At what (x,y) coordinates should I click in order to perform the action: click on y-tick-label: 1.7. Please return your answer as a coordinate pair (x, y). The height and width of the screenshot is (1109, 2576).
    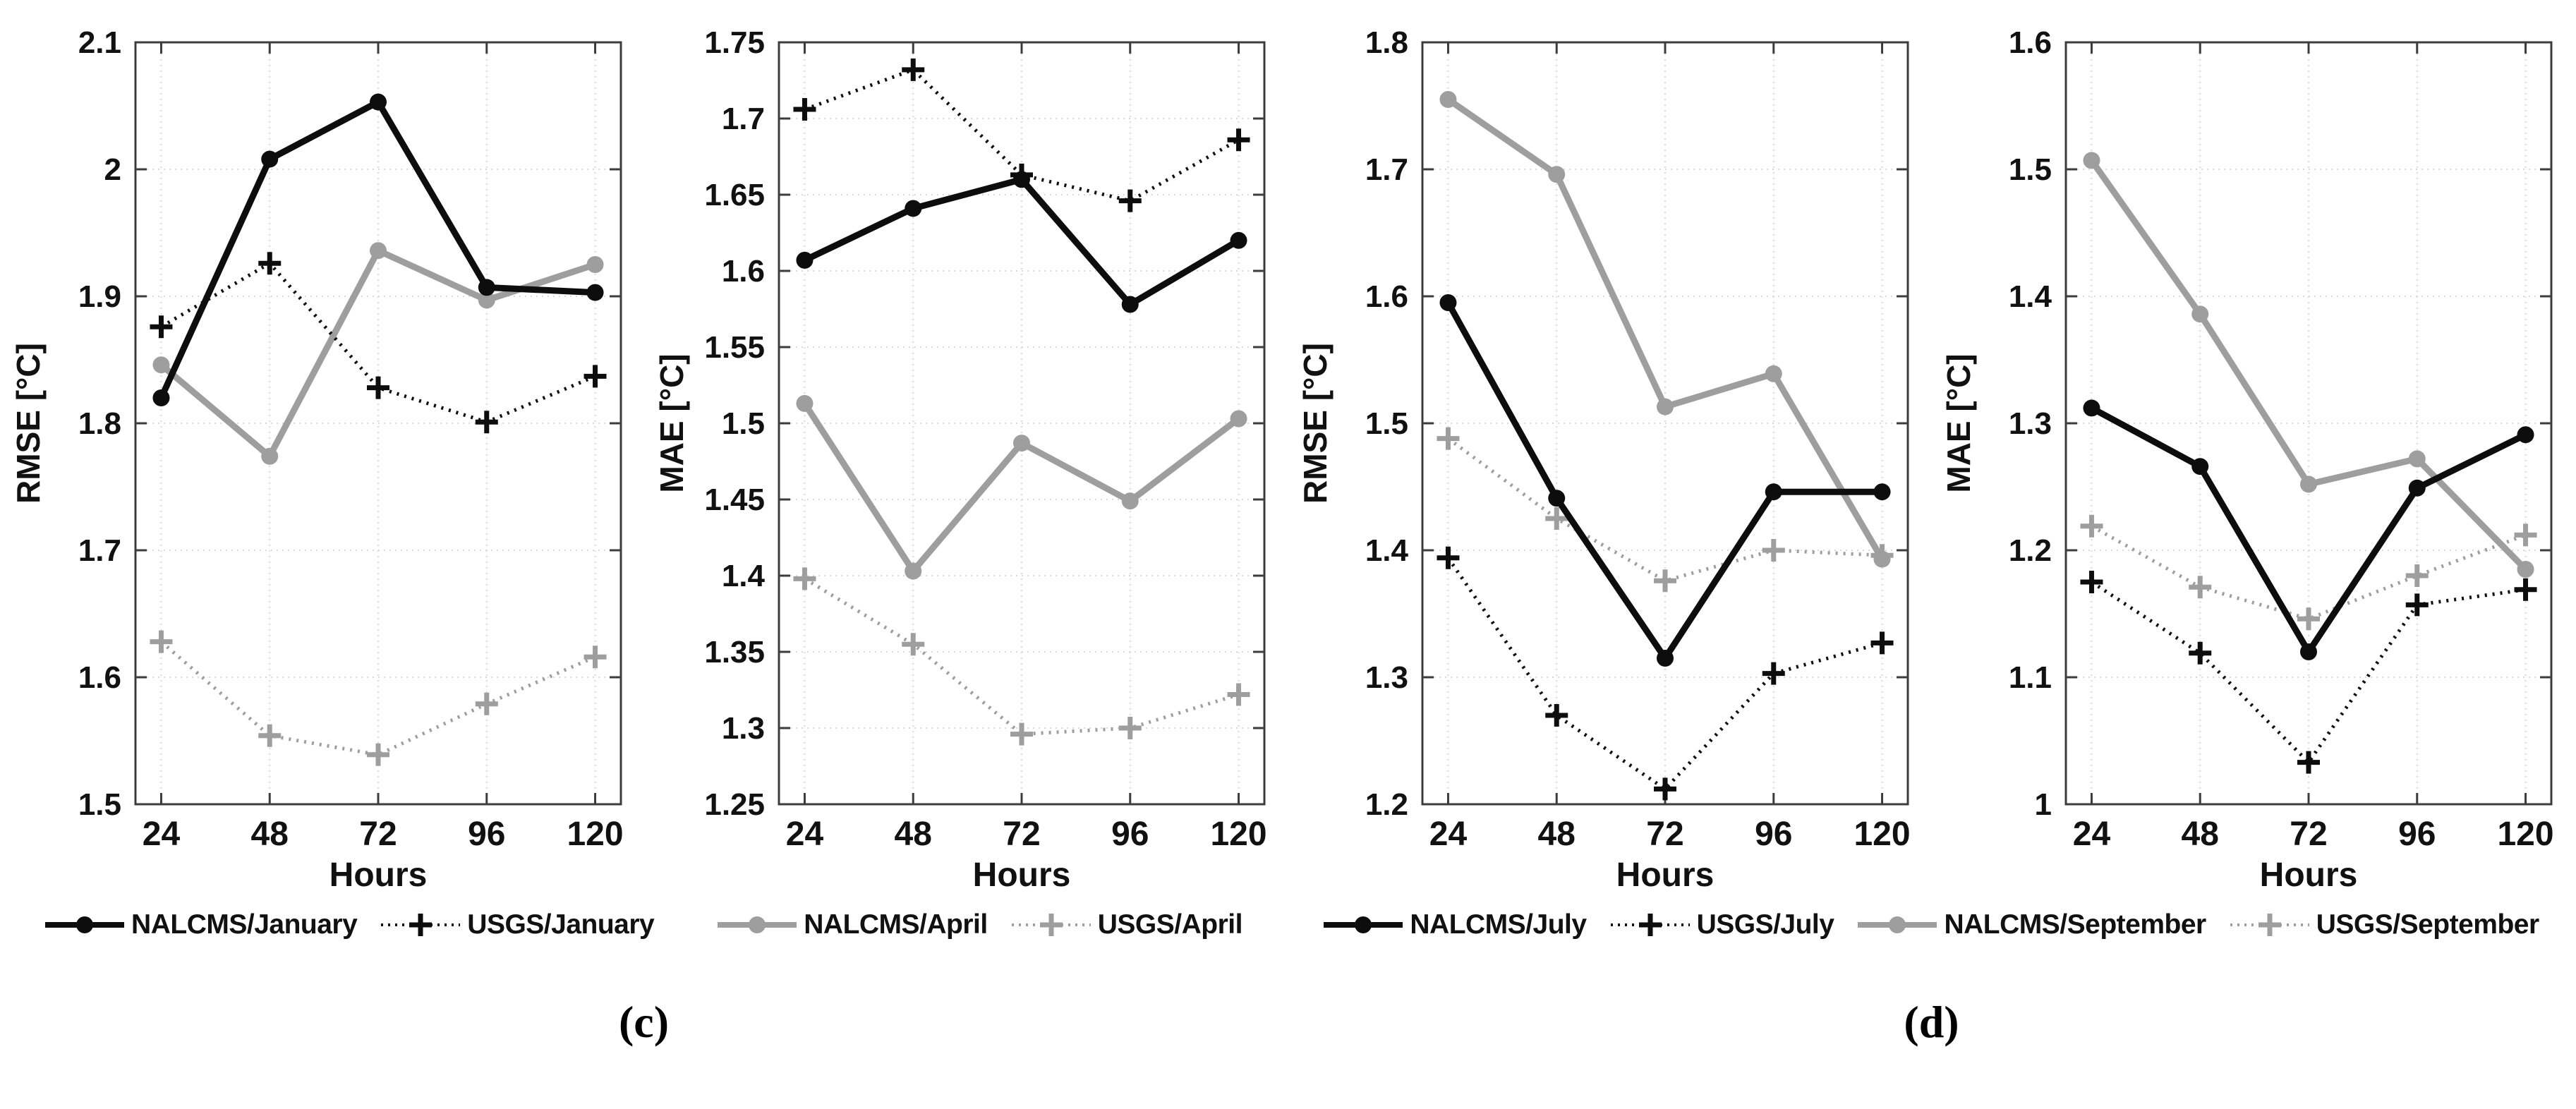
    Looking at the image, I should click on (744, 119).